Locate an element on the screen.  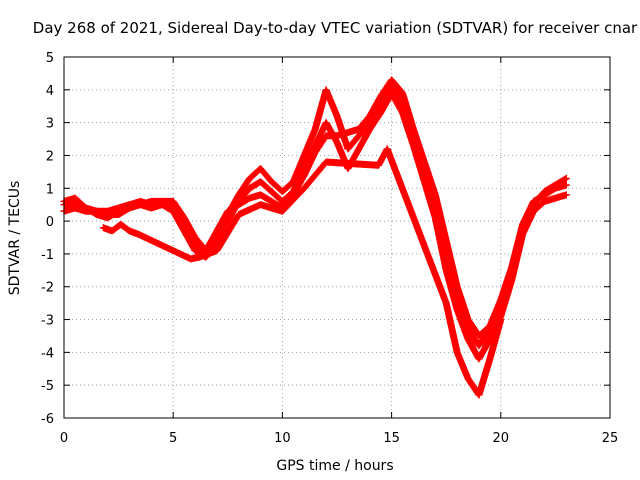
y-tick-label: -2 is located at coordinates (47, 288).